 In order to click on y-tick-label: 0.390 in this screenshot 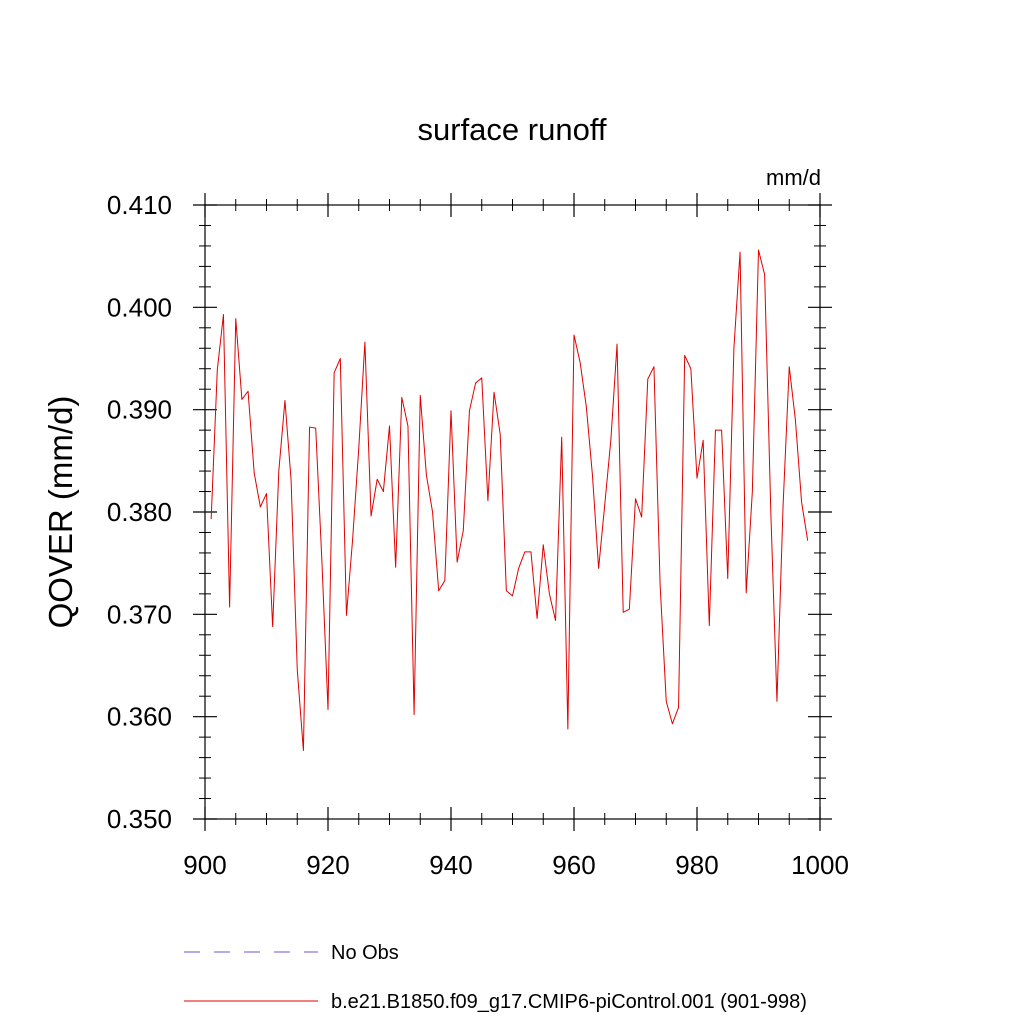, I will do `click(139, 410)`.